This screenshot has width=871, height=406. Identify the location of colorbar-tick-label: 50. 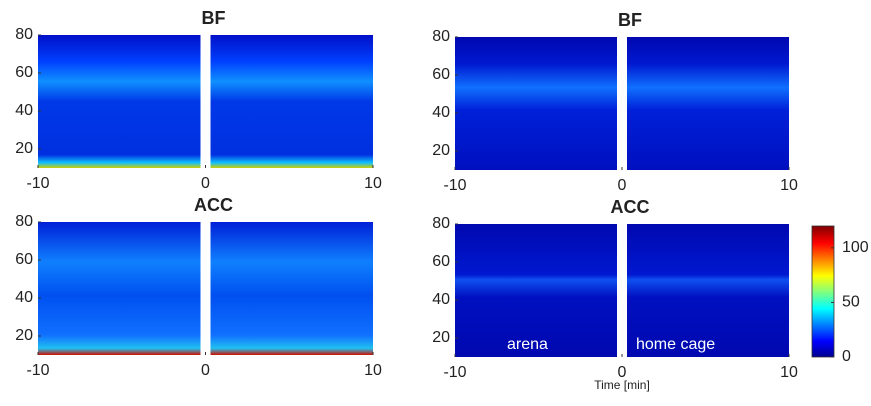
(851, 302).